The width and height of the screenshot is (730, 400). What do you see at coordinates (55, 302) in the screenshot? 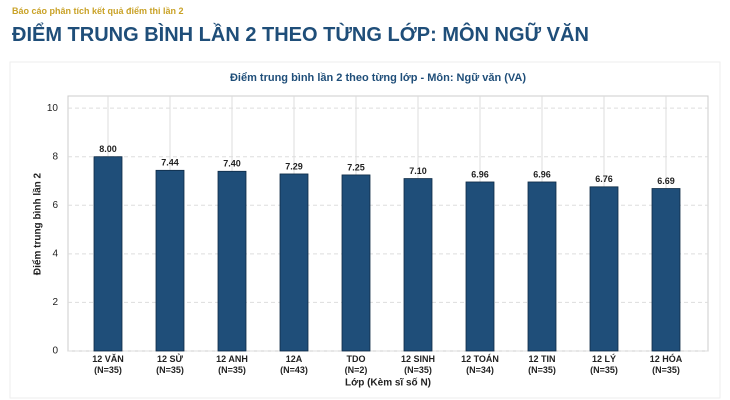
I see `y-tick-label: 2` at bounding box center [55, 302].